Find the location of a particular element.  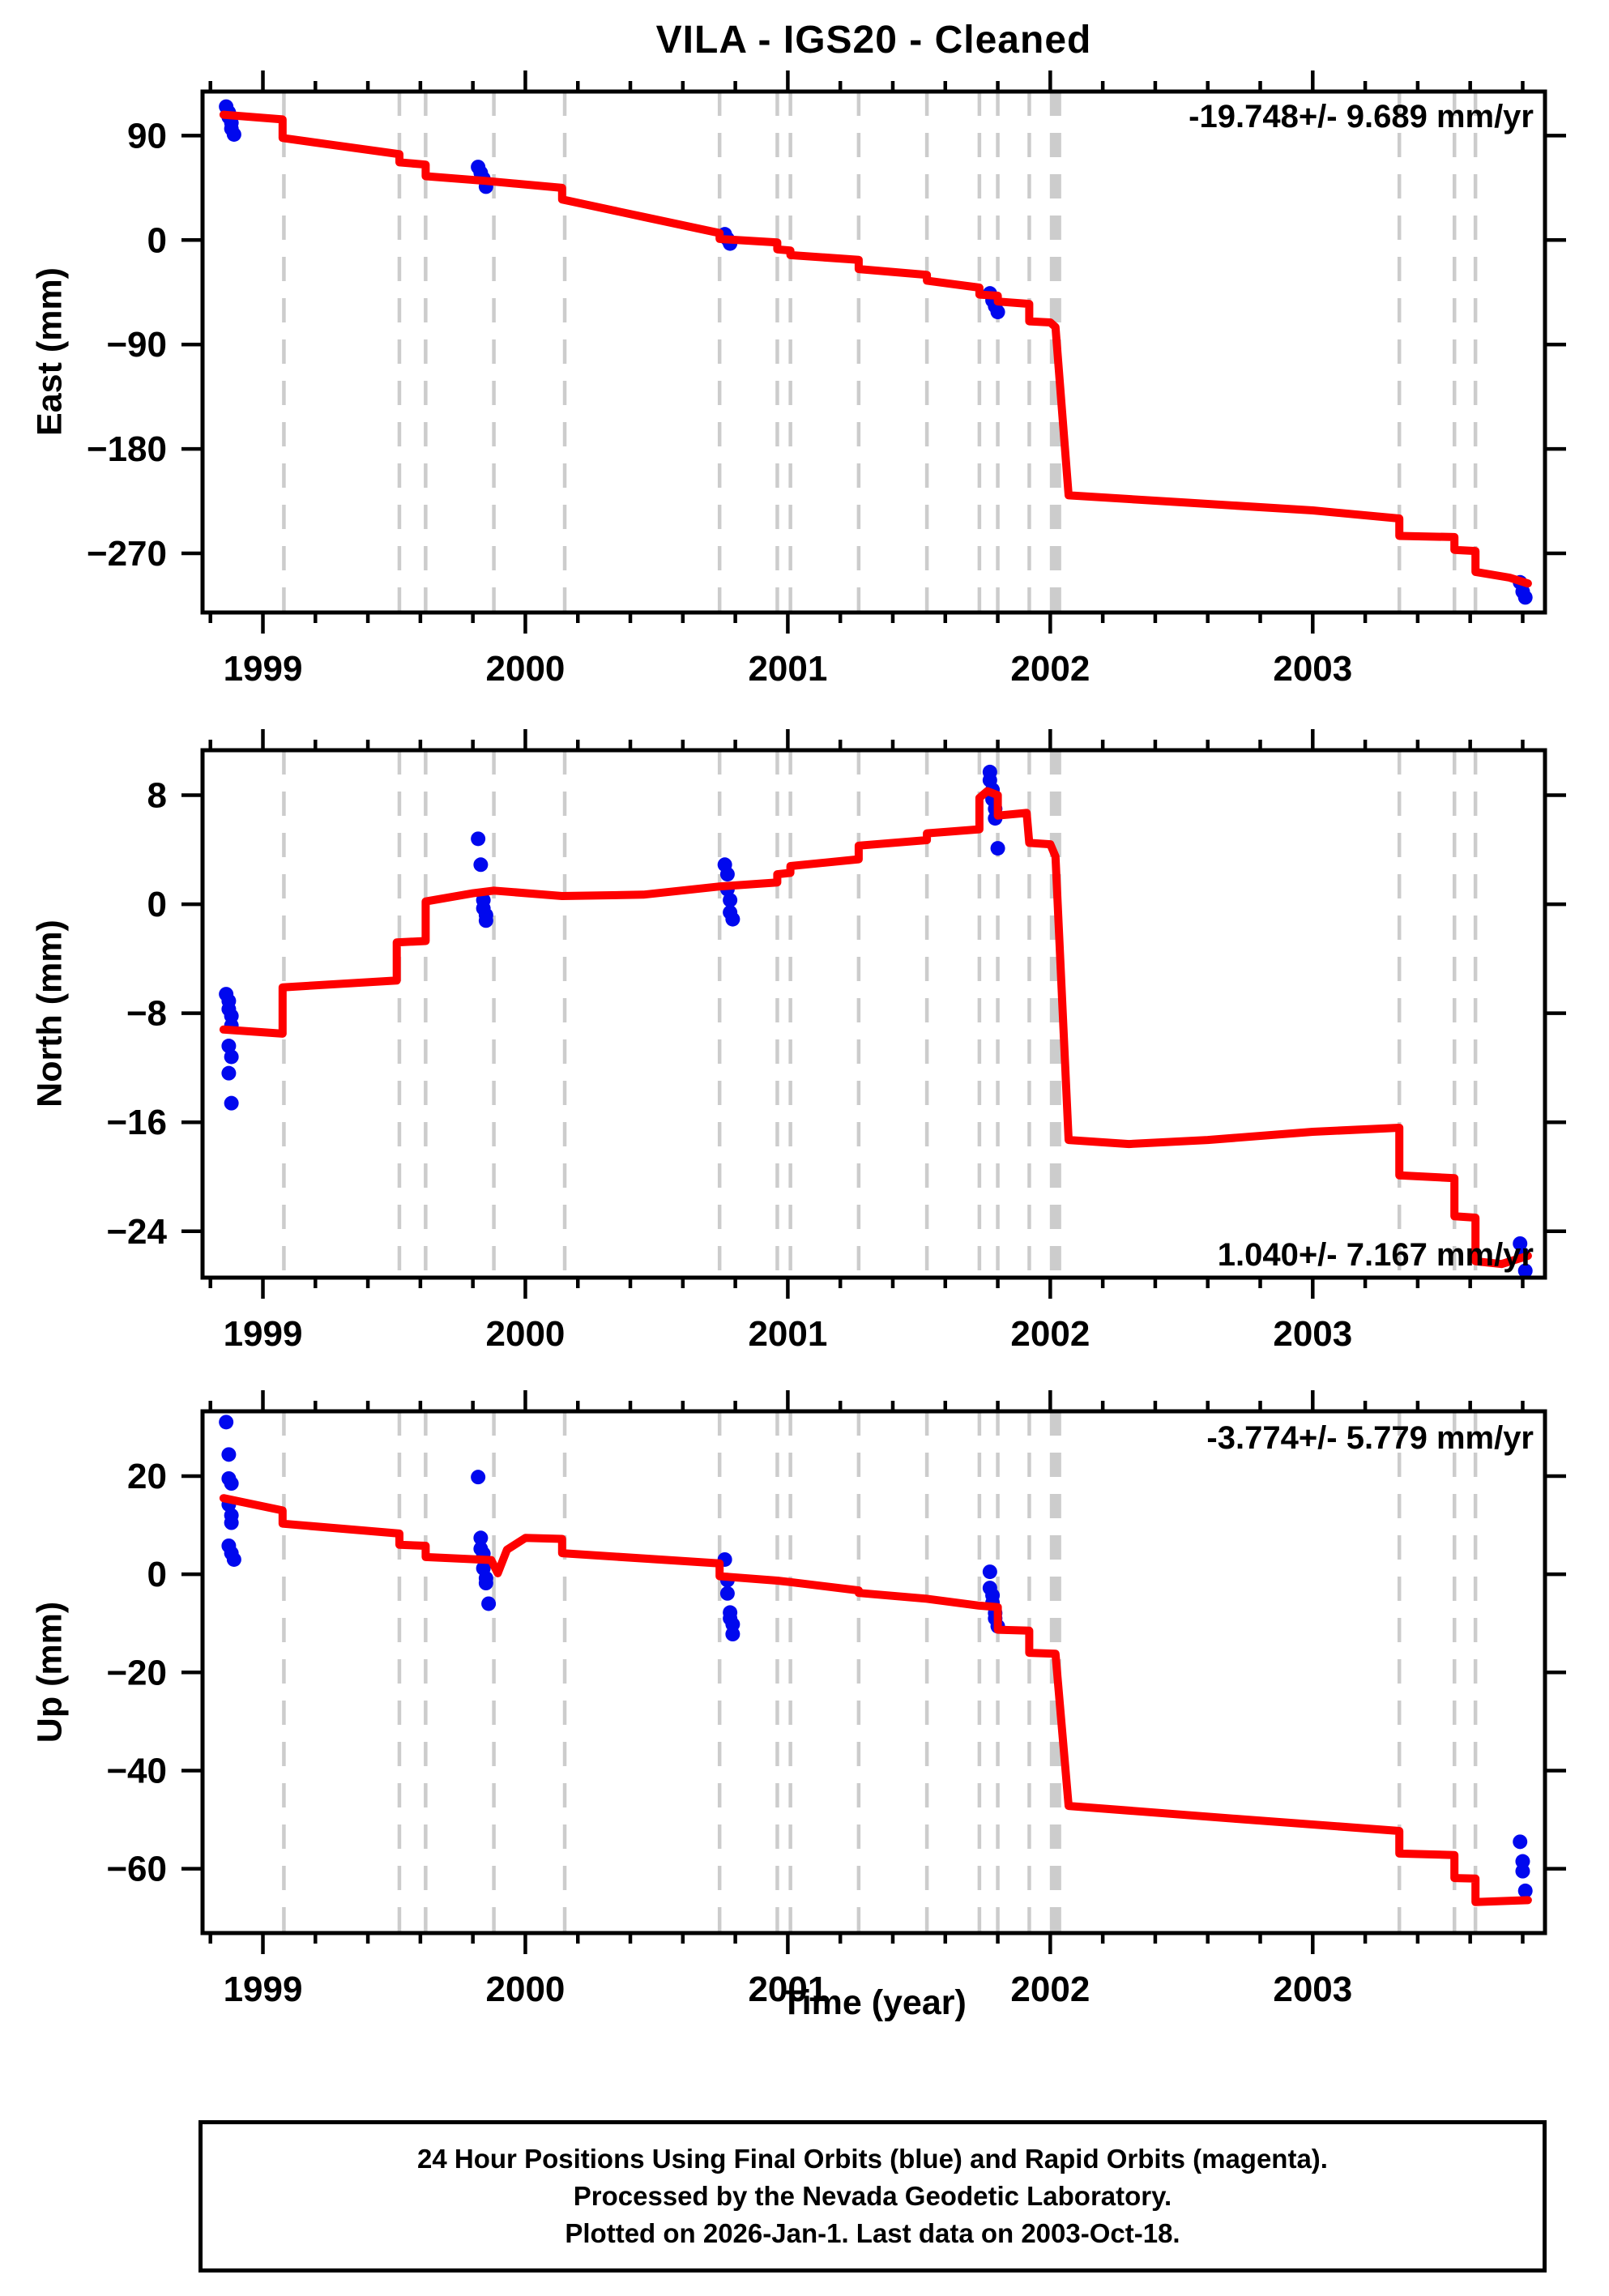

y-tick-label: −60 is located at coordinates (136, 1869).